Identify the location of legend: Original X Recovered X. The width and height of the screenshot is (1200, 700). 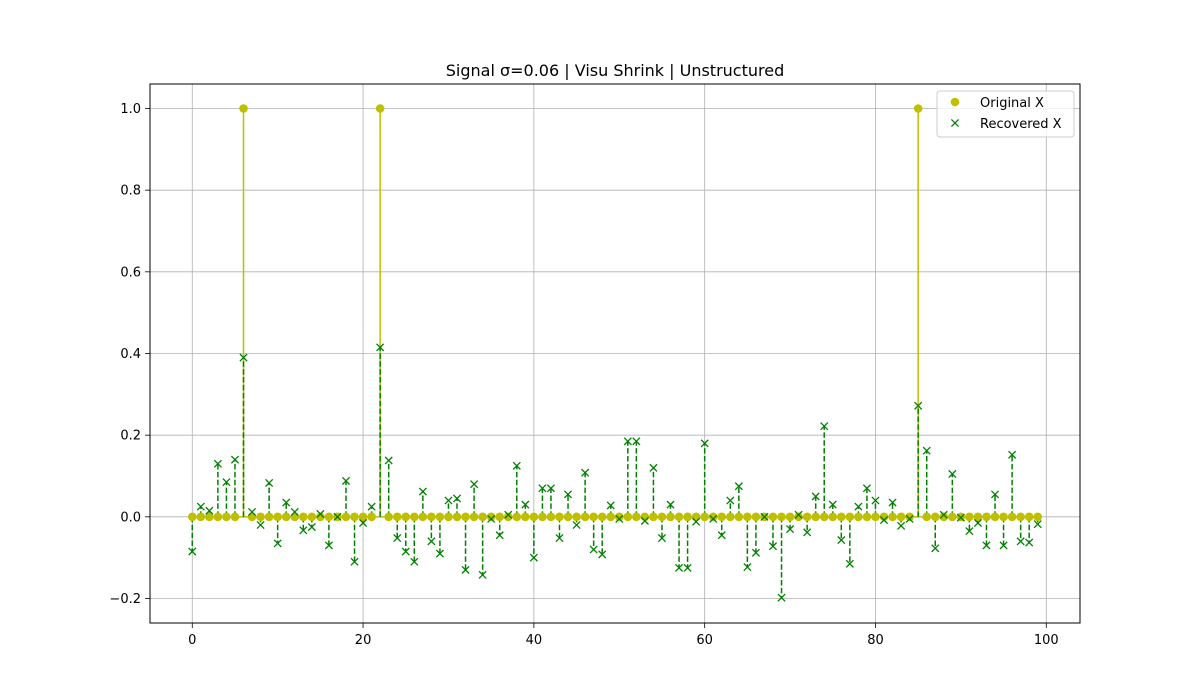
(1005, 114).